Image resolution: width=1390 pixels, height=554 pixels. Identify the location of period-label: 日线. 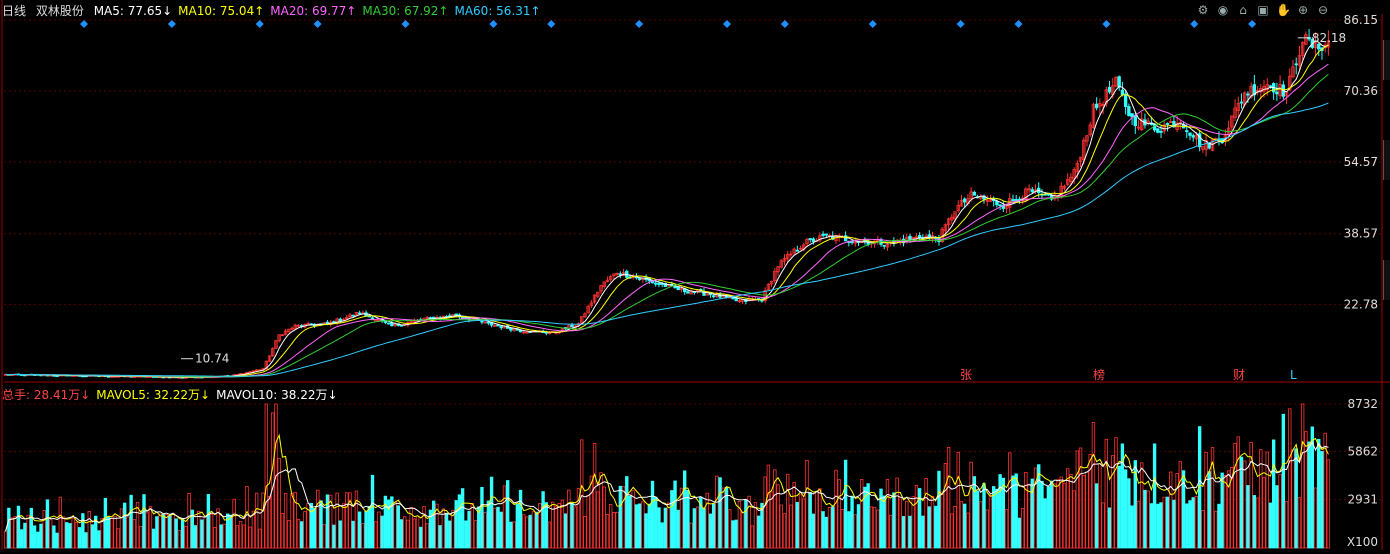
(14, 11).